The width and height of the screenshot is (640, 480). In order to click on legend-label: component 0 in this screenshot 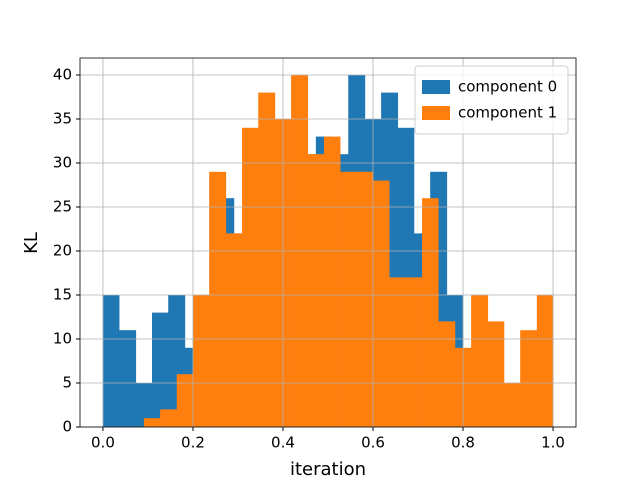, I will do `click(507, 87)`.